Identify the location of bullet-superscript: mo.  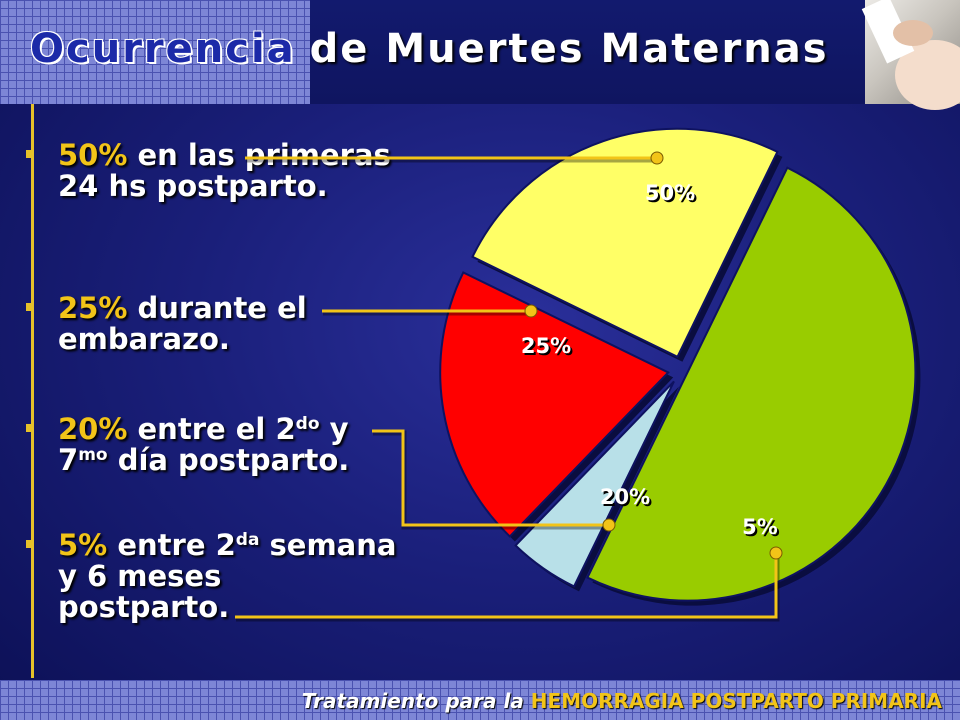
(93, 455).